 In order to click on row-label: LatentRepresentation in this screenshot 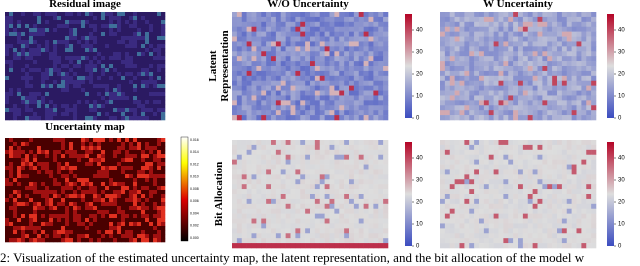, I will do `click(219, 65)`.